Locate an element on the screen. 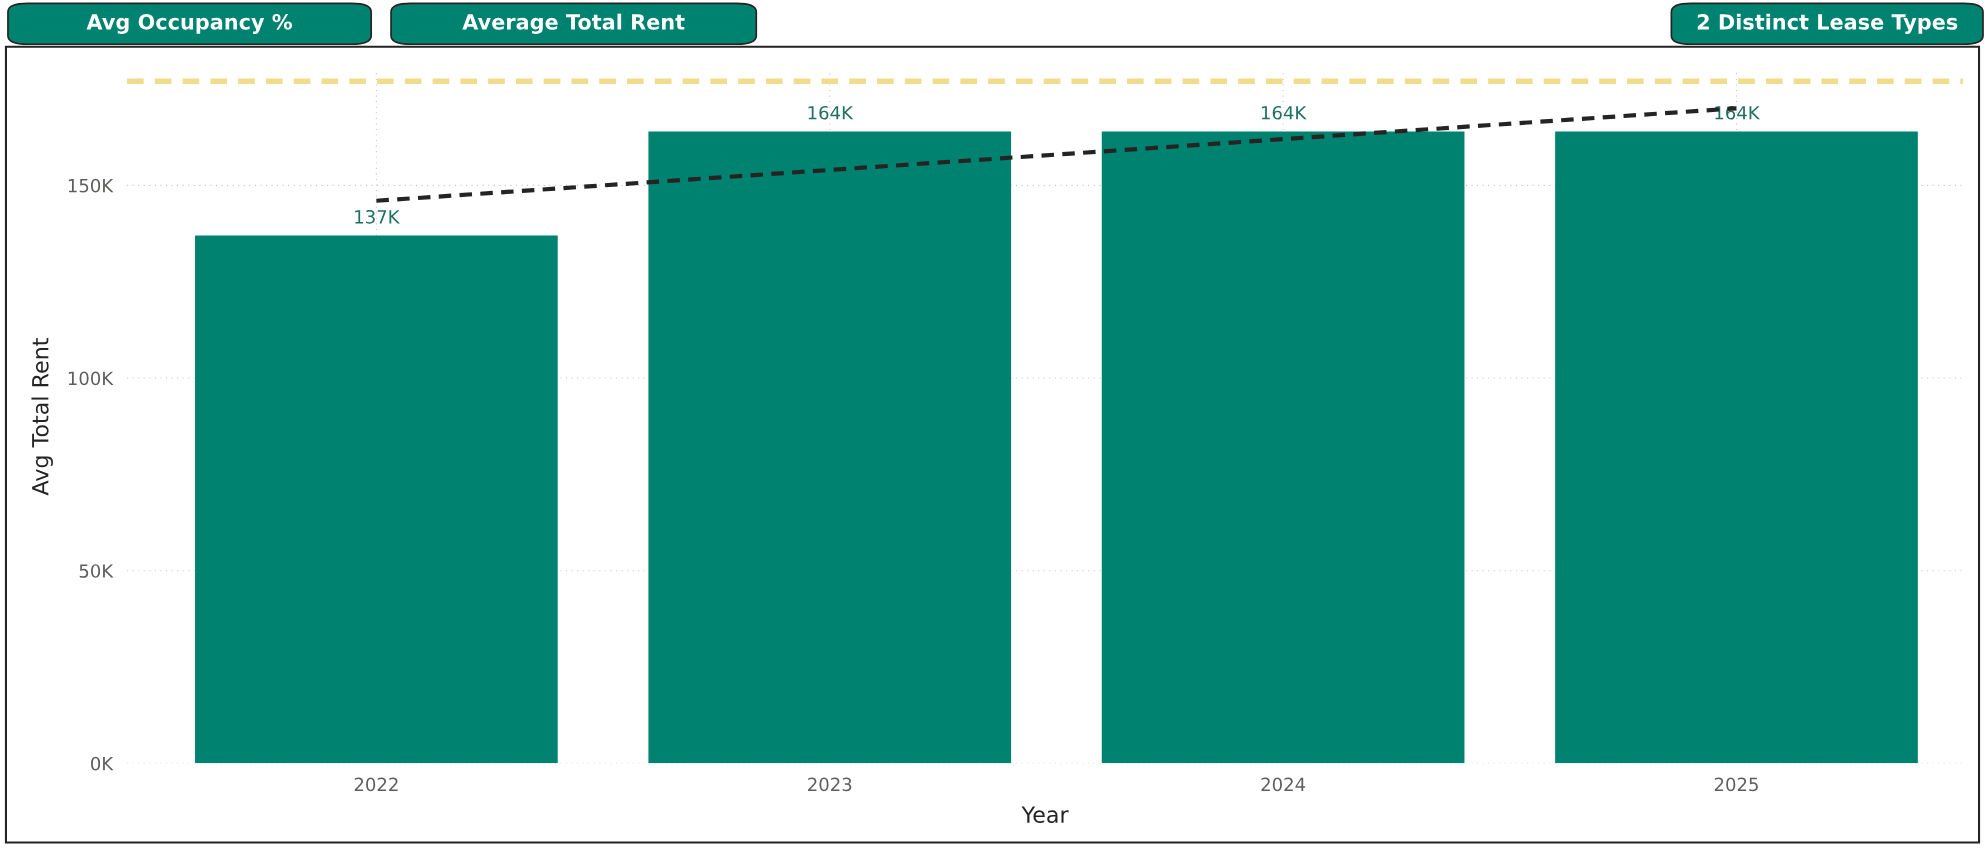 This screenshot has width=1985, height=851. text: 2 Distinct Lease Types is located at coordinates (1827, 23).